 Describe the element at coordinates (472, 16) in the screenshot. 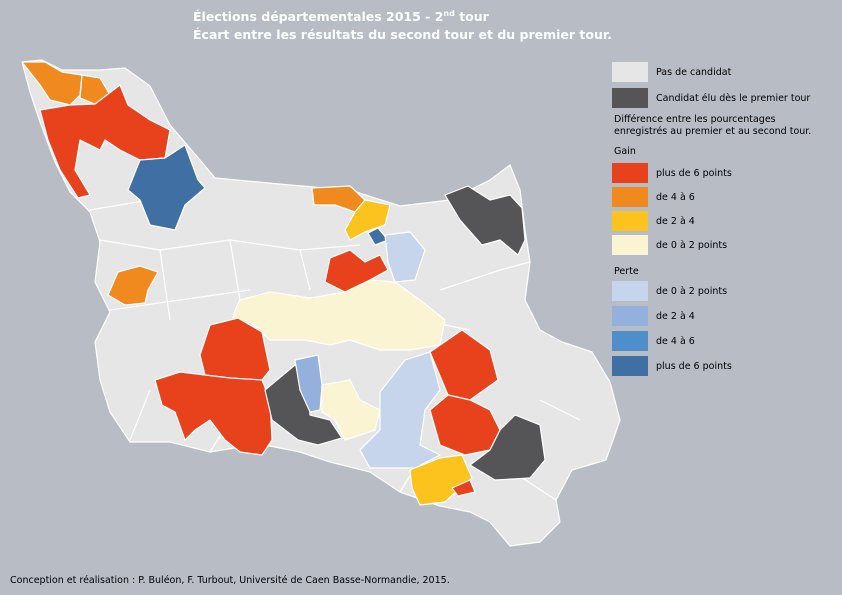

I see `title-end: tour` at that location.